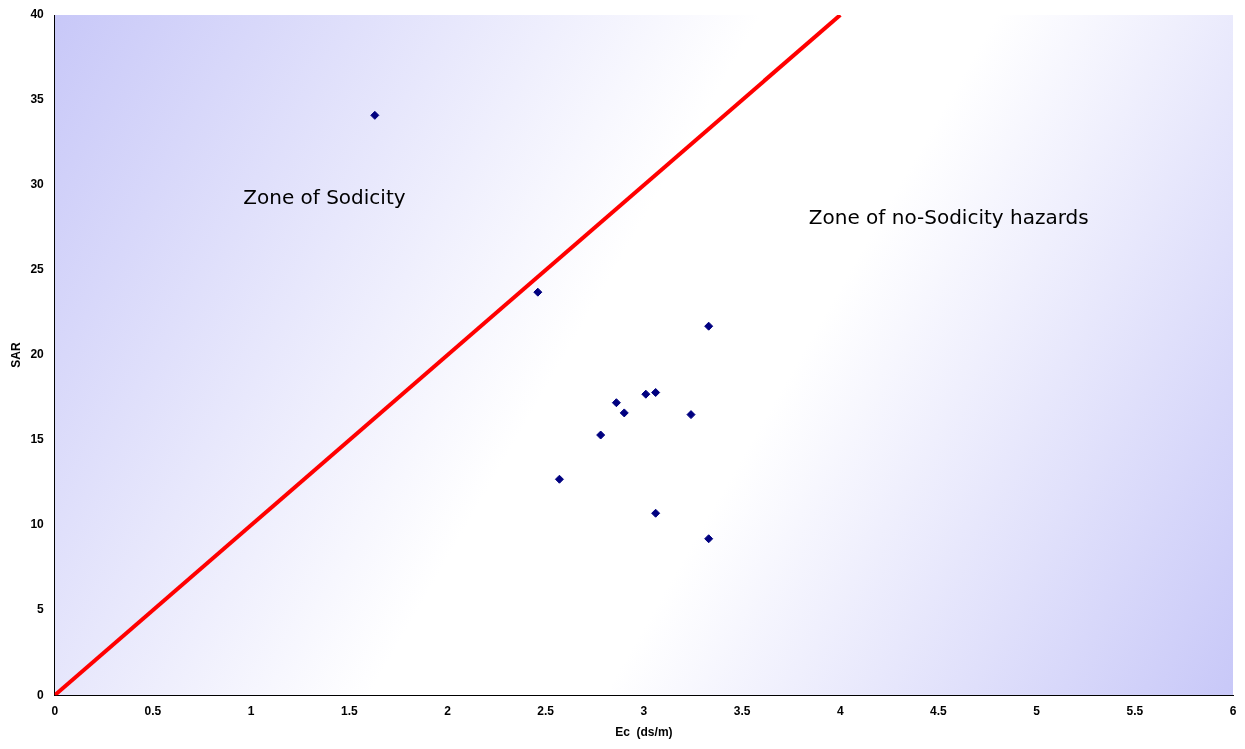 The width and height of the screenshot is (1245, 749). What do you see at coordinates (644, 732) in the screenshot?
I see `x-axis-title: Ec (ds/m)` at bounding box center [644, 732].